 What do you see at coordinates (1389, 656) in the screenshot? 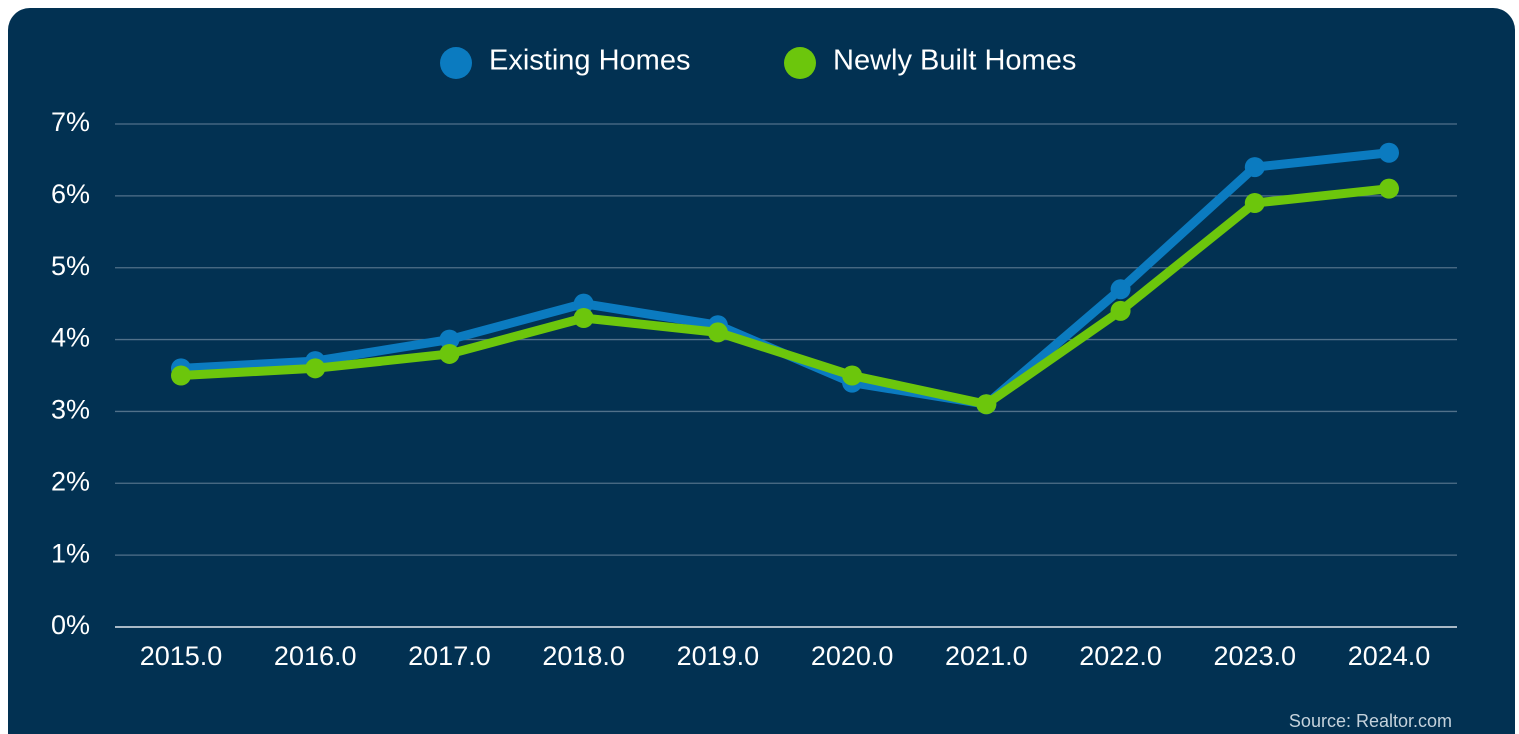
I see `x-tick-label: 2024.0` at bounding box center [1389, 656].